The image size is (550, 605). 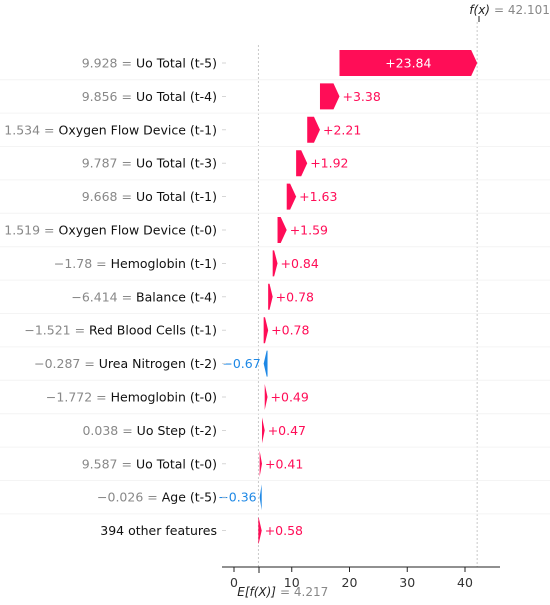 I want to click on feature-value: 9.587 =, so click(x=109, y=463).